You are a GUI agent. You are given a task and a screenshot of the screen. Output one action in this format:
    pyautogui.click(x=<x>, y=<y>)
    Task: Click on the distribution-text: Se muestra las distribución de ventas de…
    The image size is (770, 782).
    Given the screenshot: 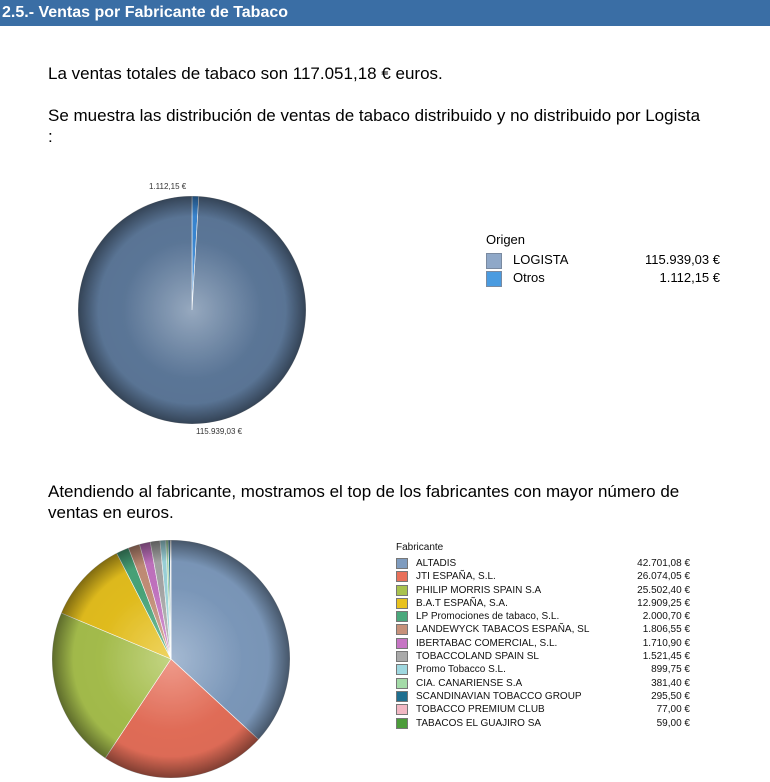 What is the action you would take?
    pyautogui.click(x=374, y=126)
    